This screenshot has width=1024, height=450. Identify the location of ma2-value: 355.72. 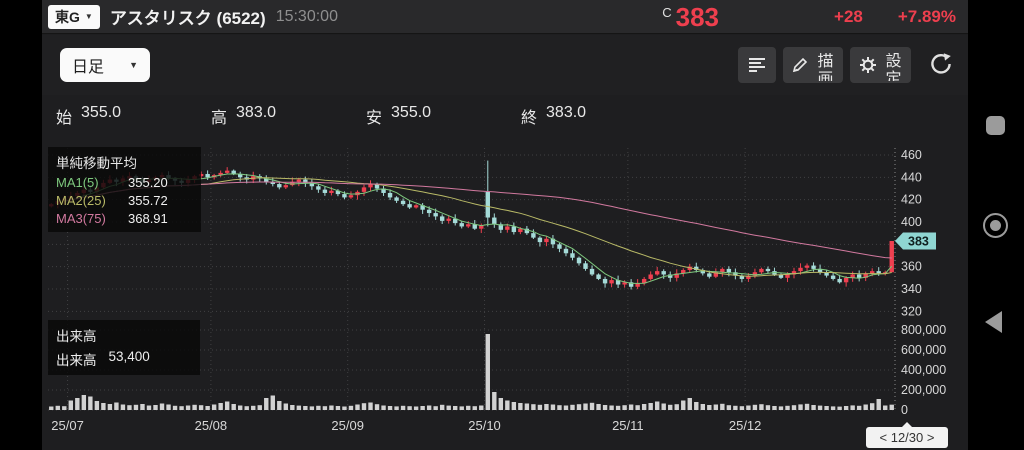
(148, 200).